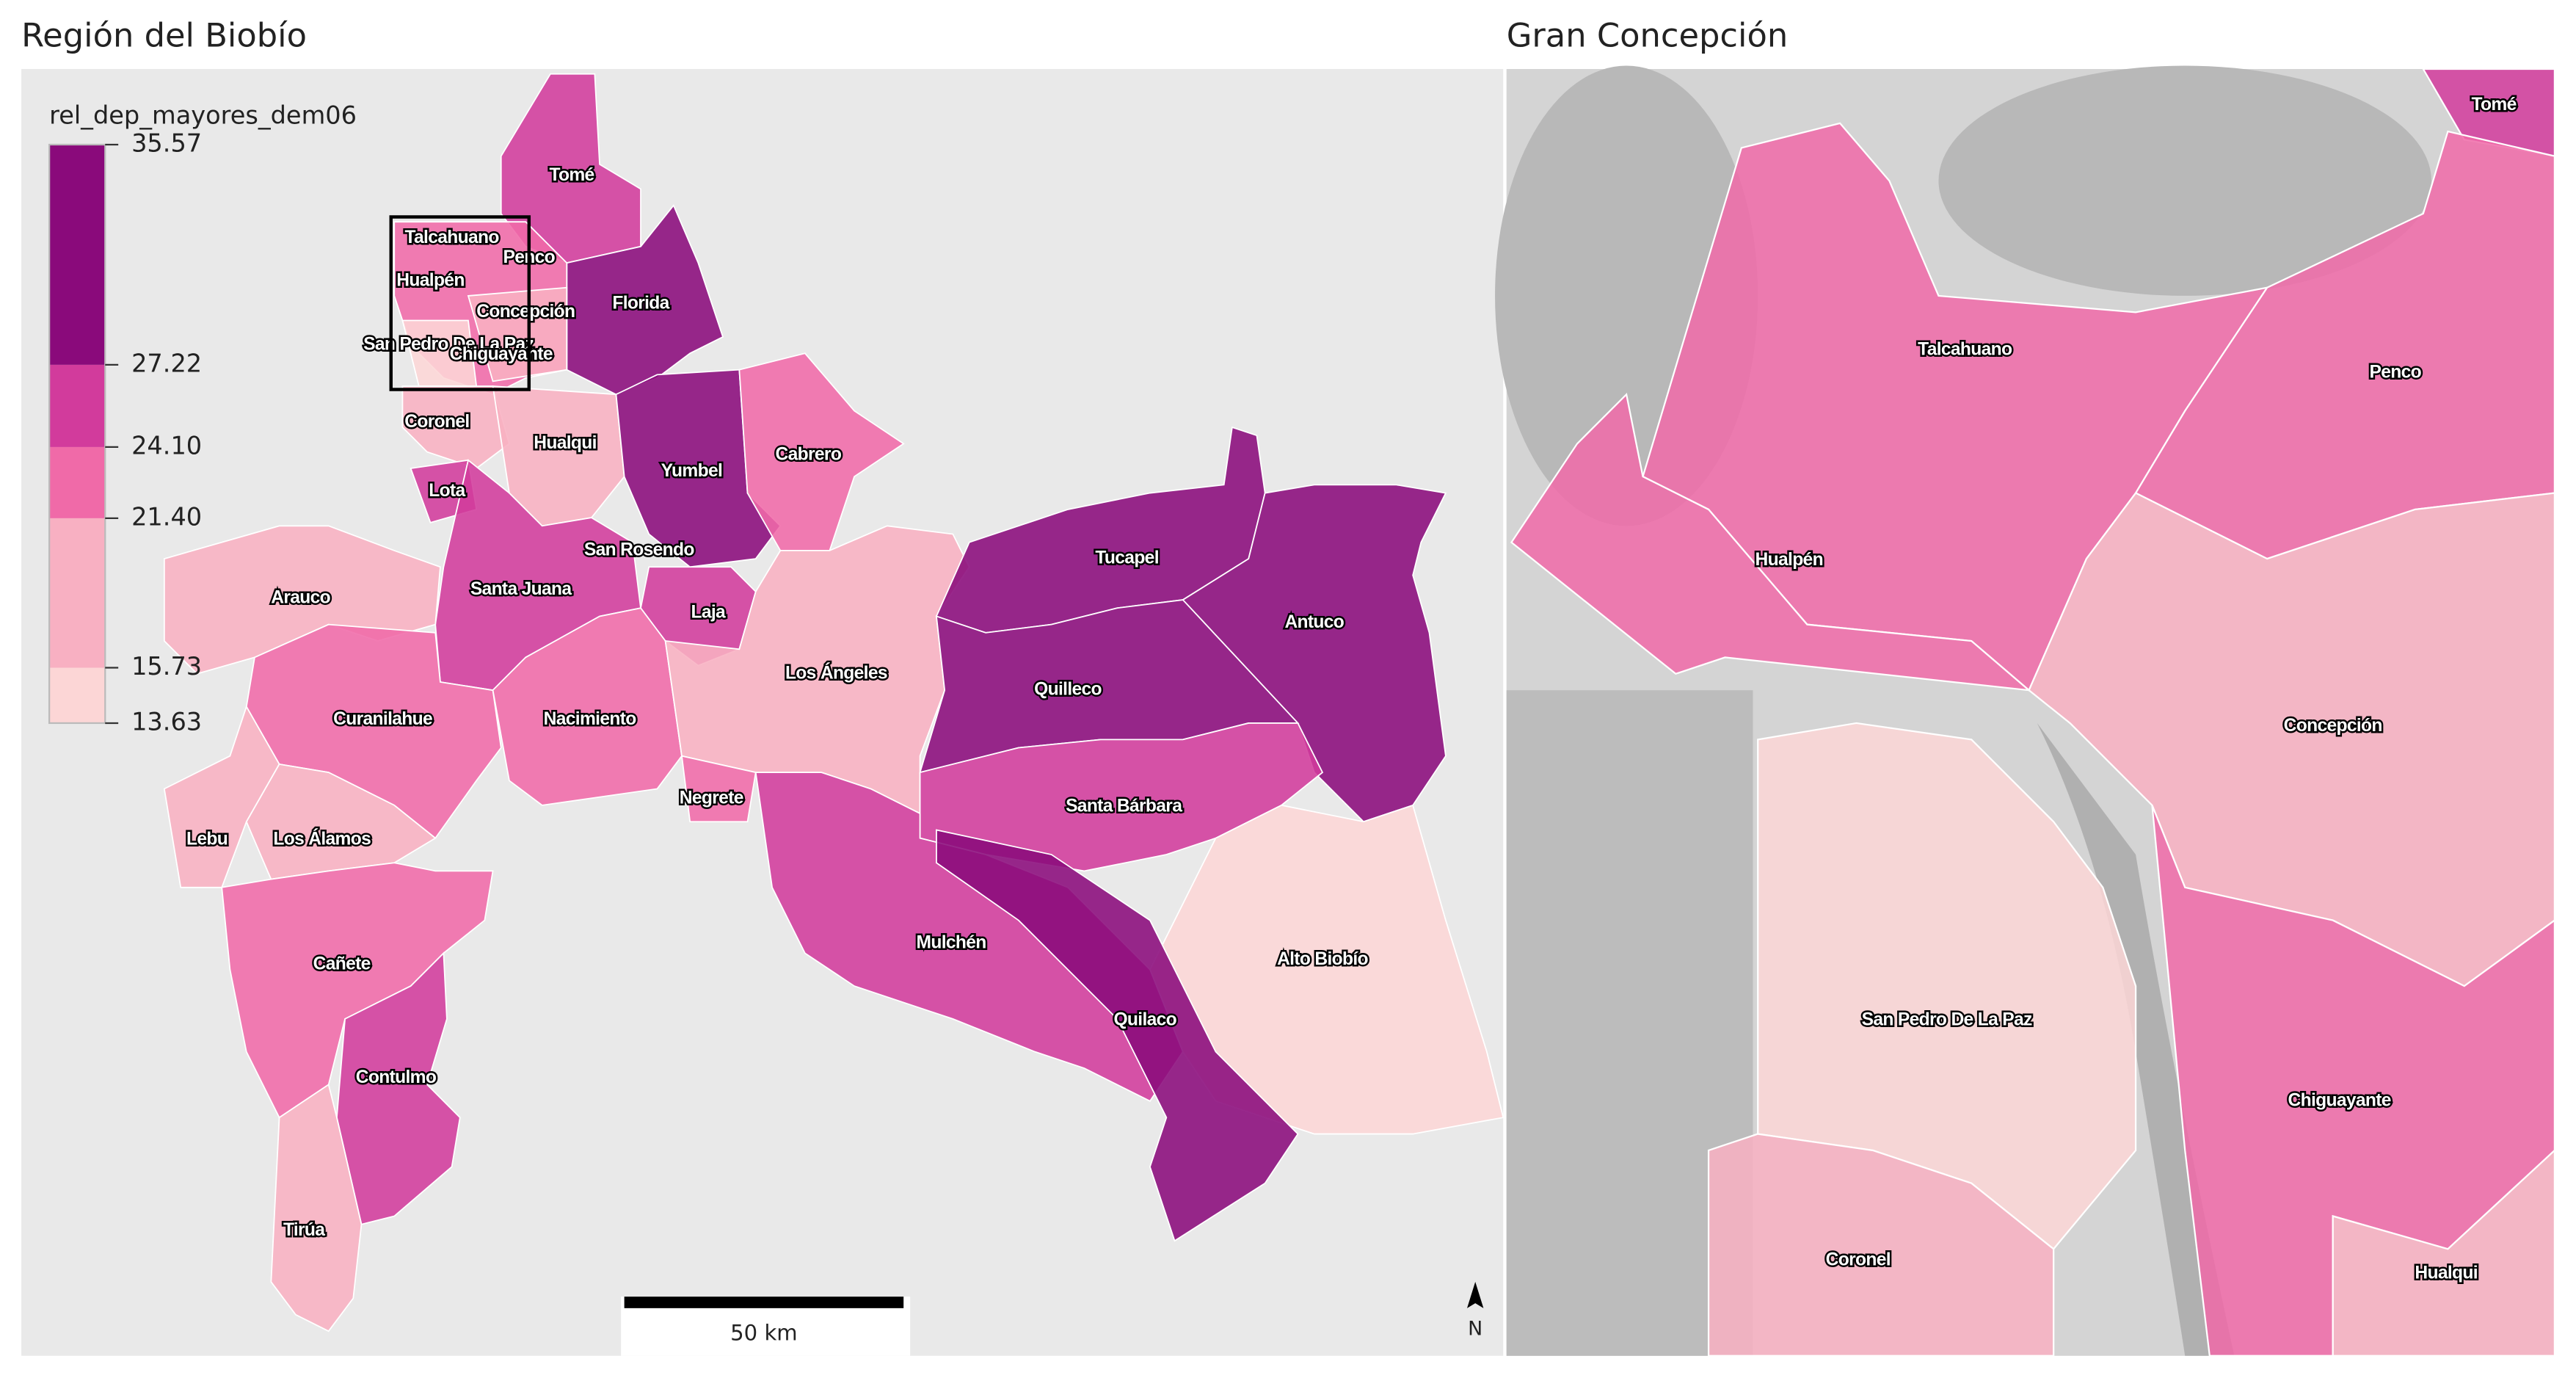 The image size is (2576, 1378). I want to click on commune-label: Quilaco, so click(1144, 1020).